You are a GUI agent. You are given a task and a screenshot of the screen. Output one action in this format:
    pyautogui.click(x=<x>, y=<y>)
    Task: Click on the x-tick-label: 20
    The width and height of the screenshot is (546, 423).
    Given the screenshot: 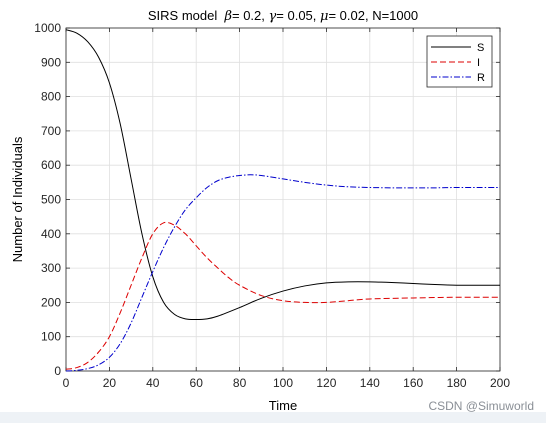 What is the action you would take?
    pyautogui.click(x=110, y=383)
    